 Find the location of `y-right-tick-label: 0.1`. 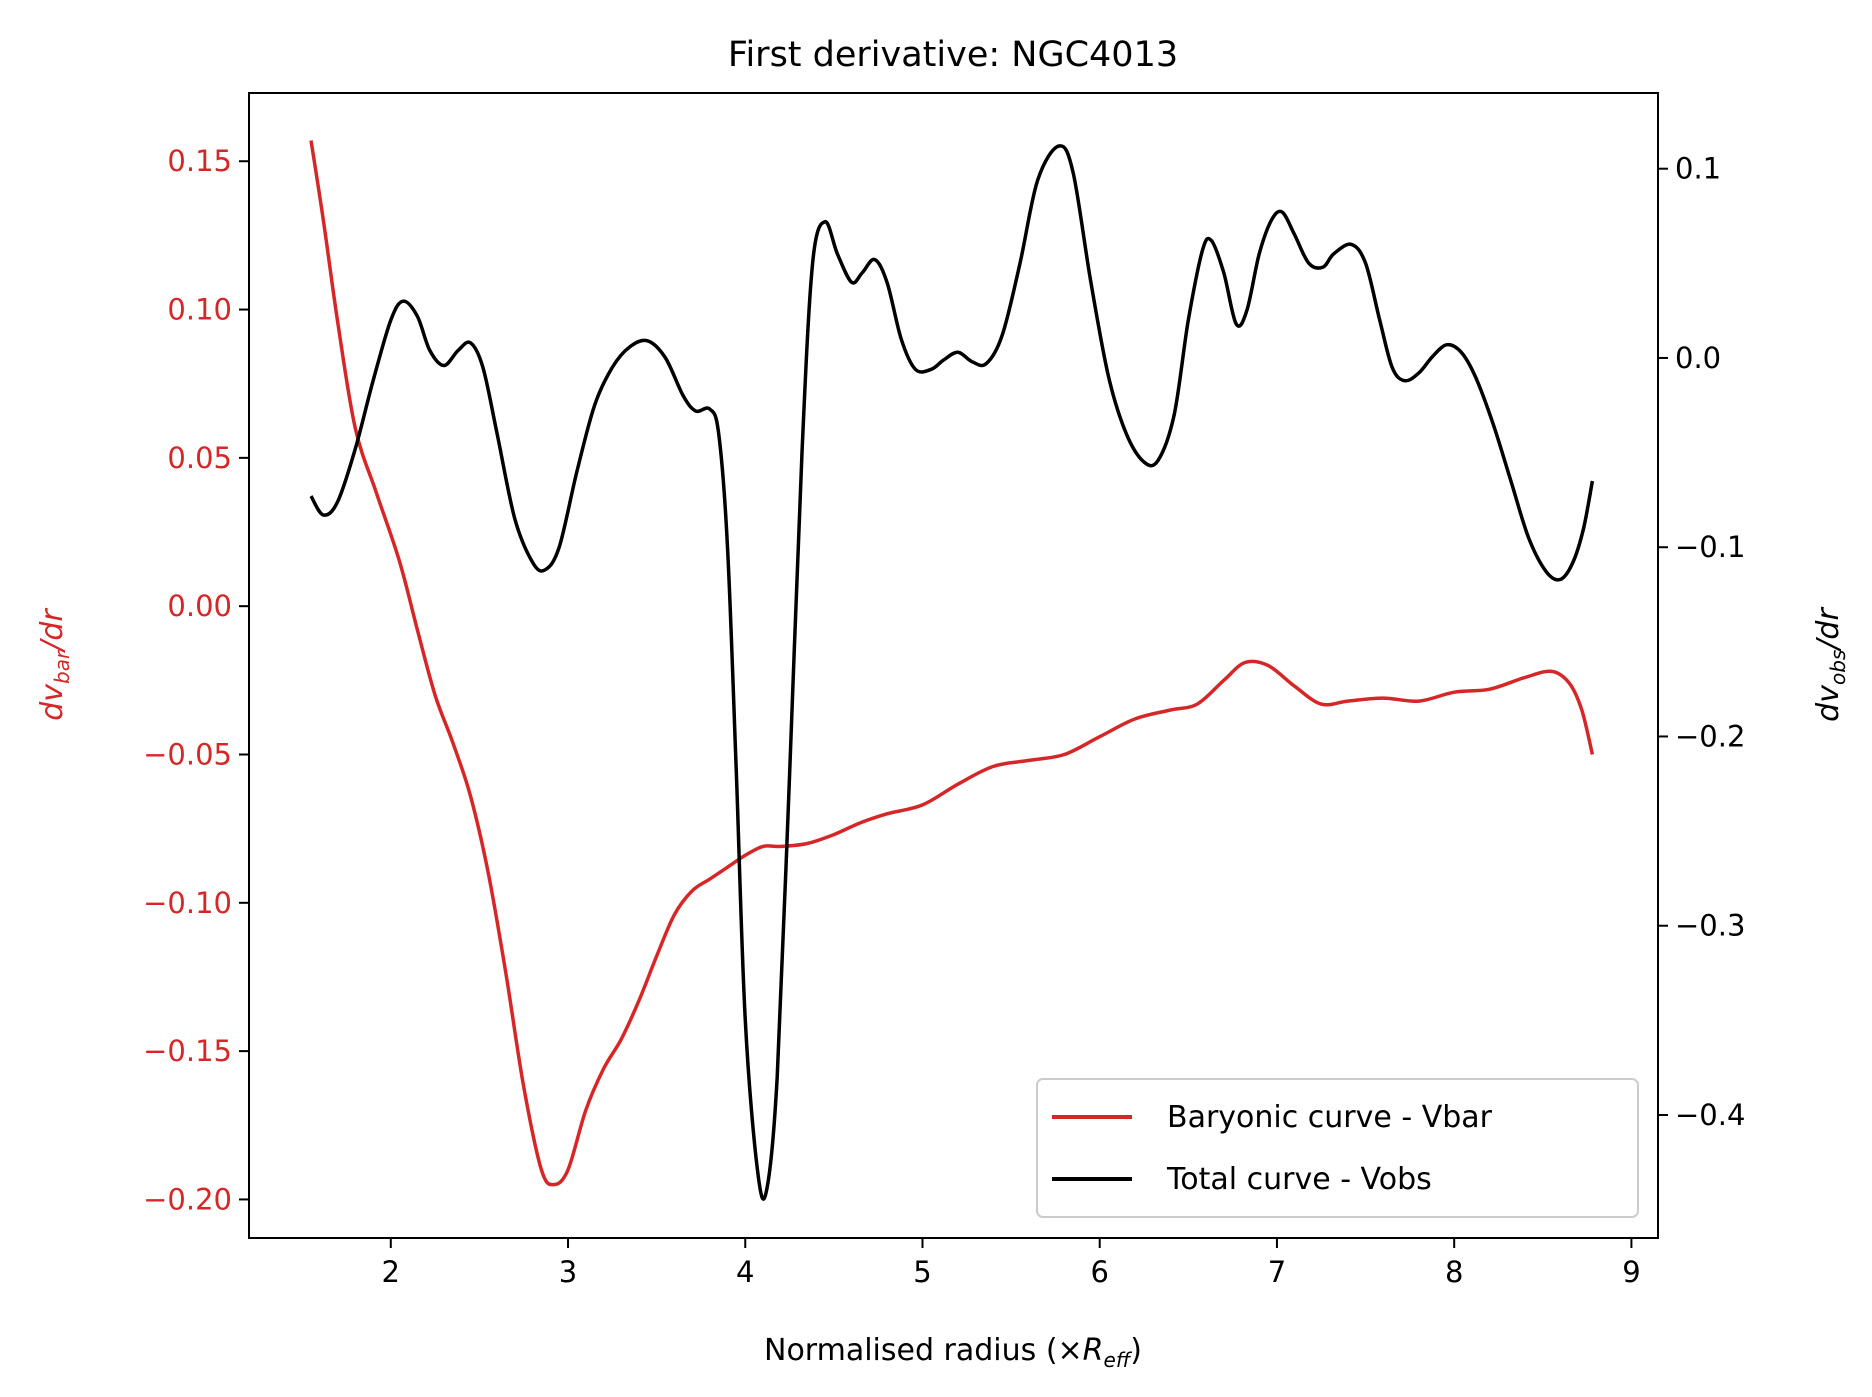

y-right-tick-label: 0.1 is located at coordinates (1698, 169).